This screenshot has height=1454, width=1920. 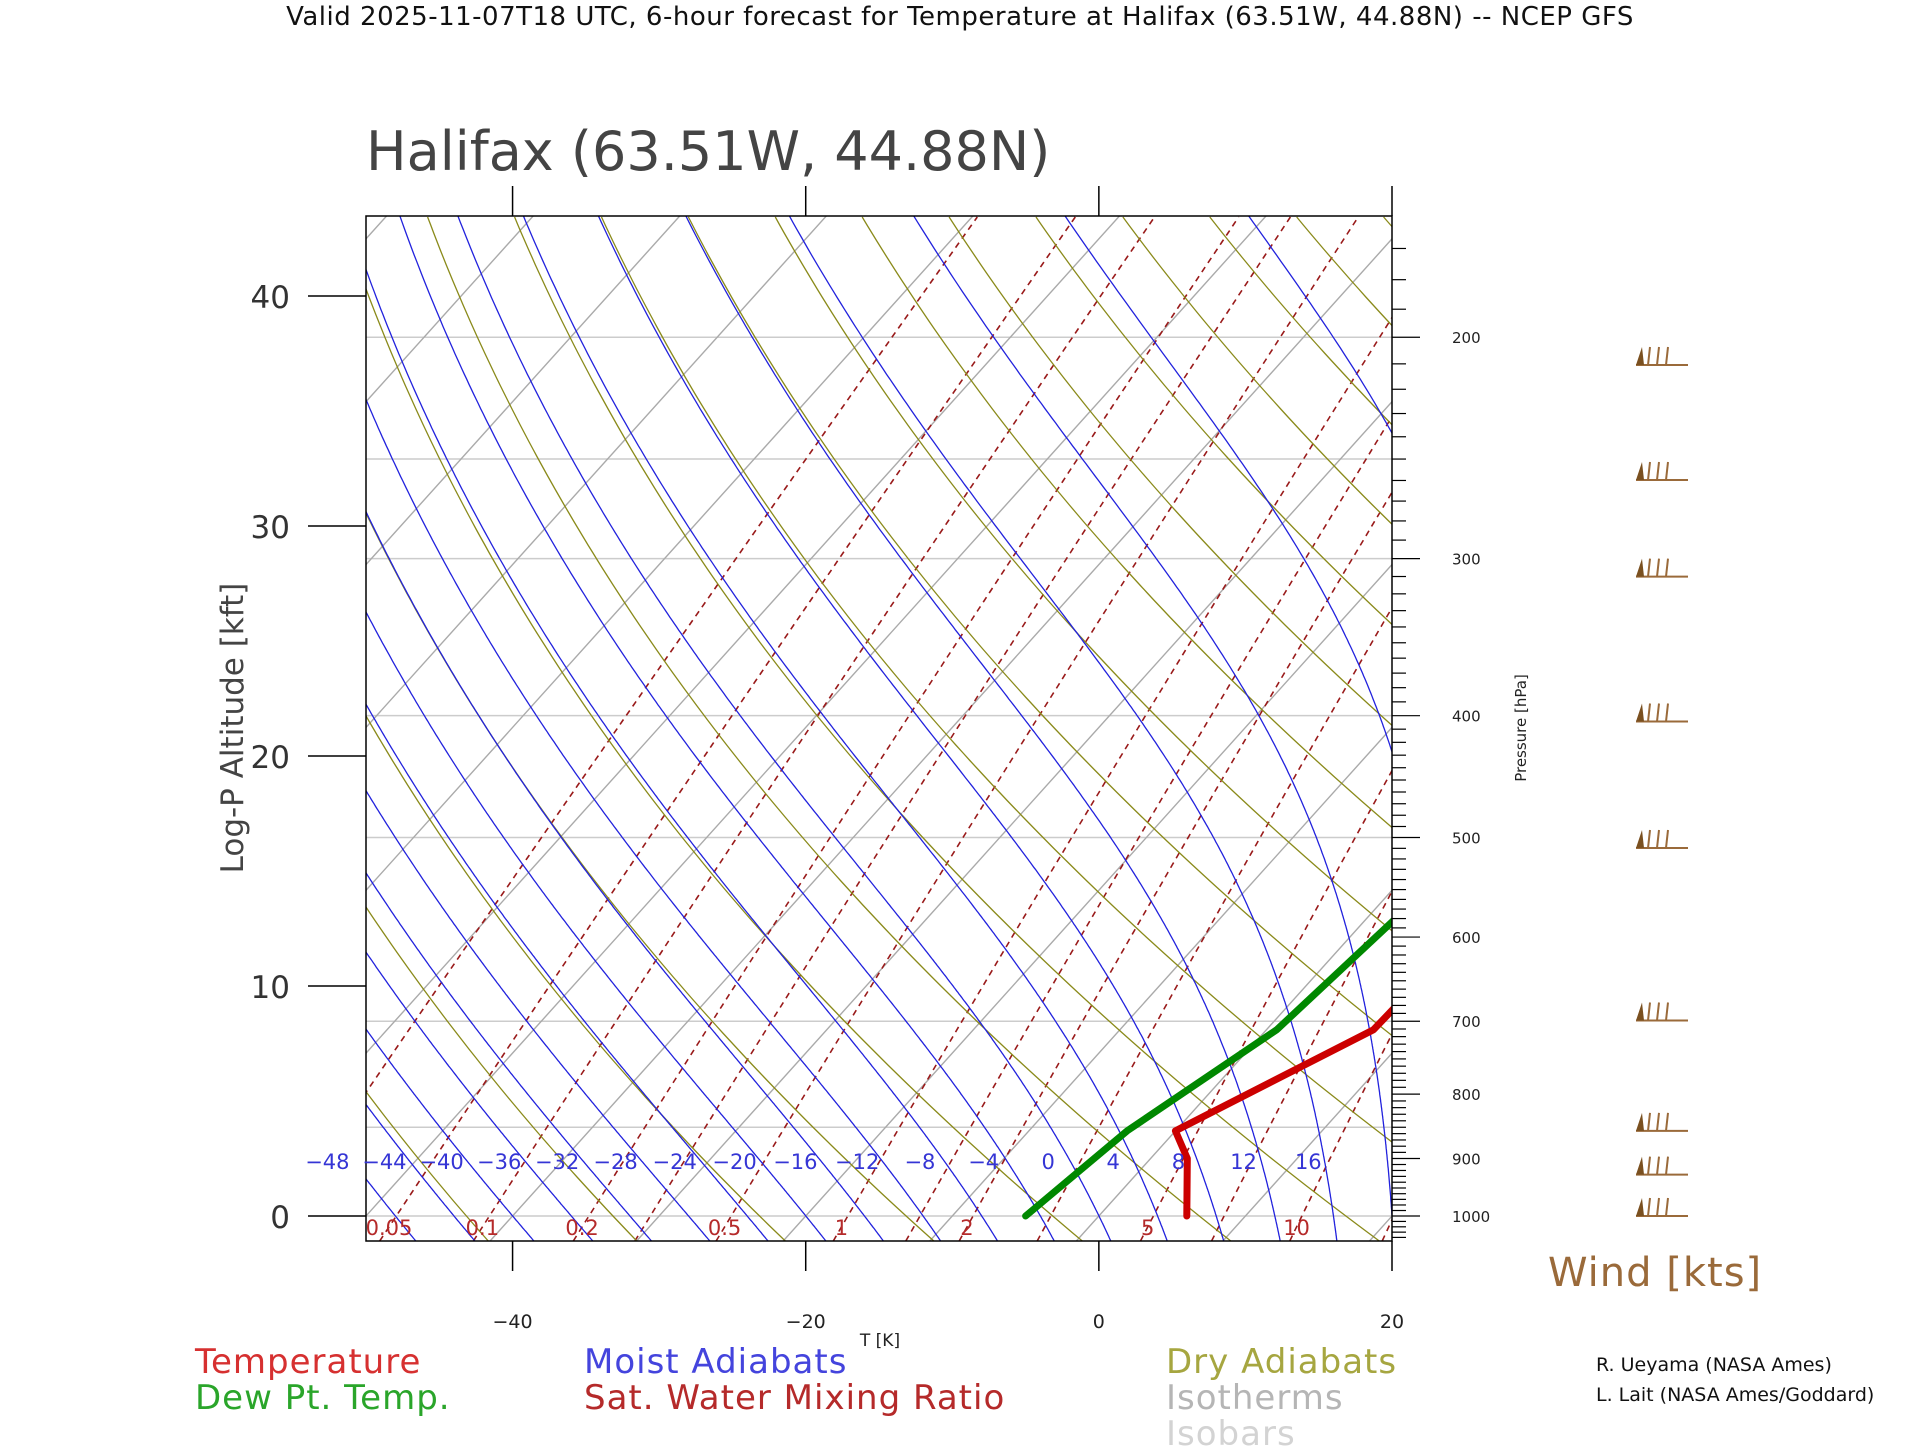 I want to click on legend-mixing-ratio: Sat. Water Mixing Ratio, so click(x=794, y=1398).